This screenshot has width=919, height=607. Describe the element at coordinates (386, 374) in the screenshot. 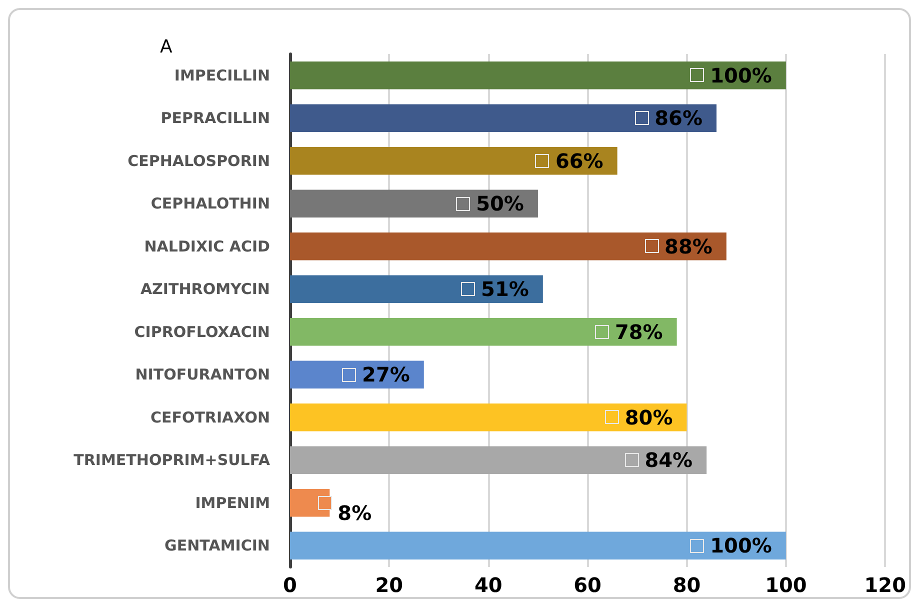

I see `data-label: 27%` at that location.